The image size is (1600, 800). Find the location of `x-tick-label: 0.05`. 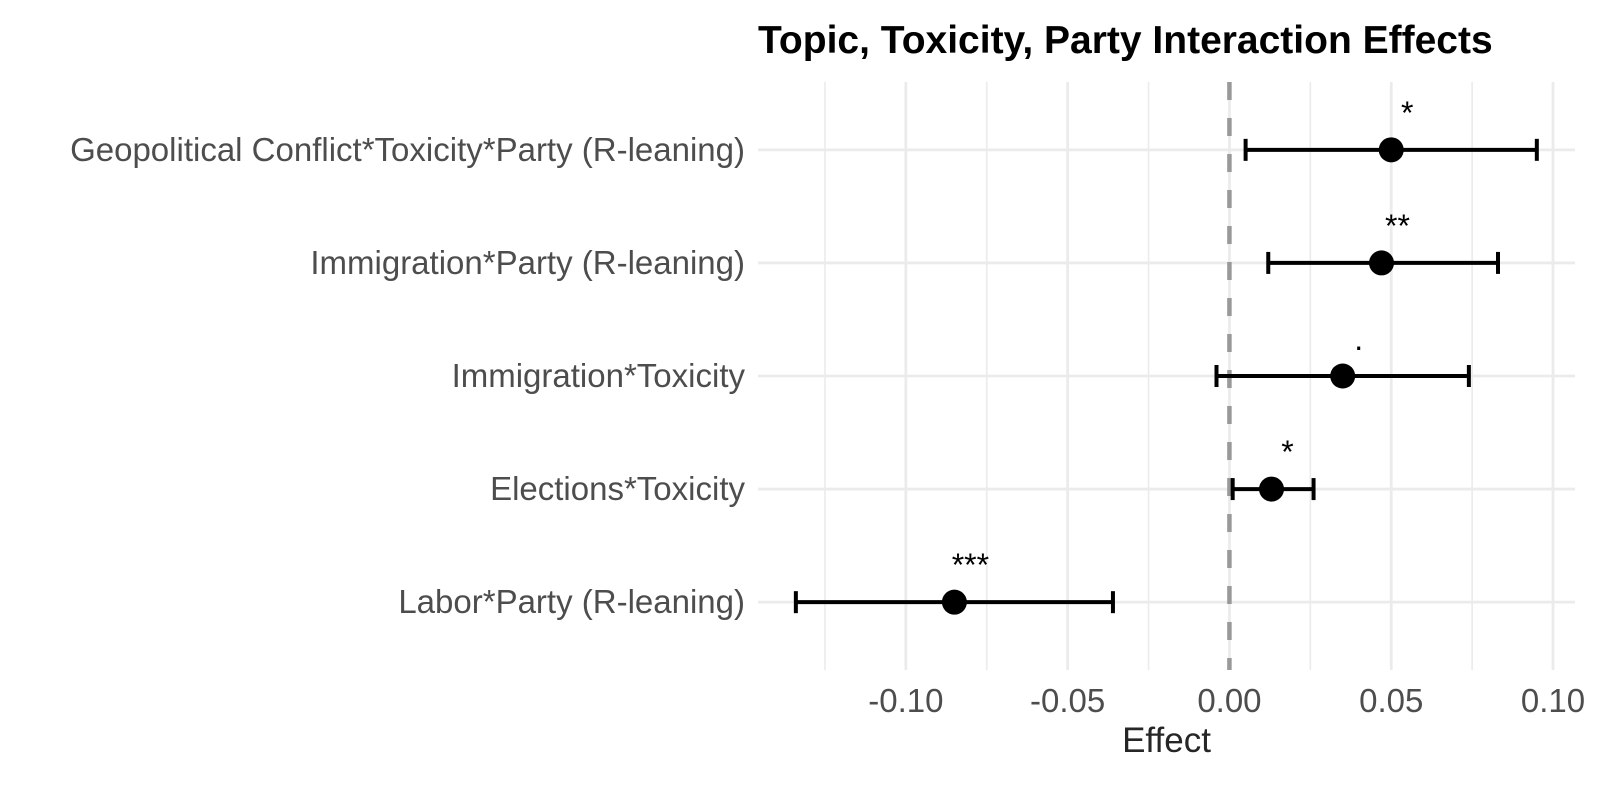

x-tick-label: 0.05 is located at coordinates (1391, 700).